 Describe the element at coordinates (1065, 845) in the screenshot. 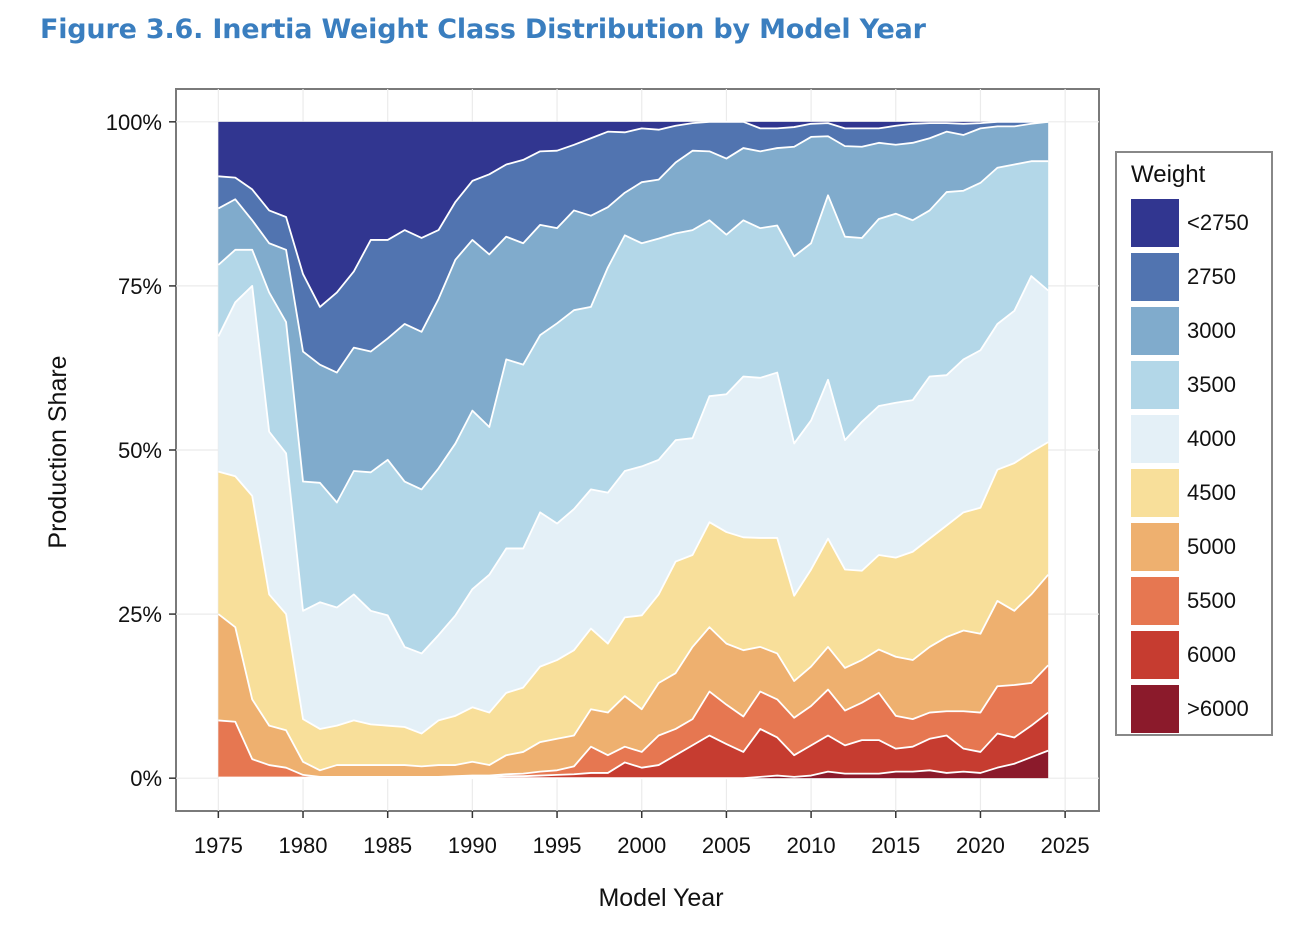

I see `x-tick-label: 2025` at that location.